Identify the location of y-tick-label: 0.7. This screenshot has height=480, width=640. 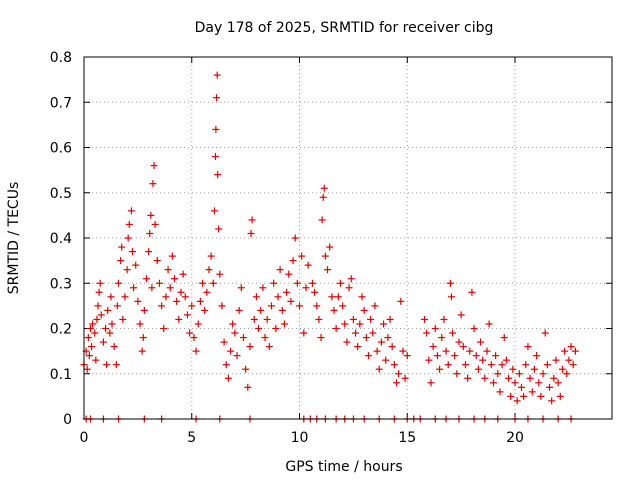
(61, 103).